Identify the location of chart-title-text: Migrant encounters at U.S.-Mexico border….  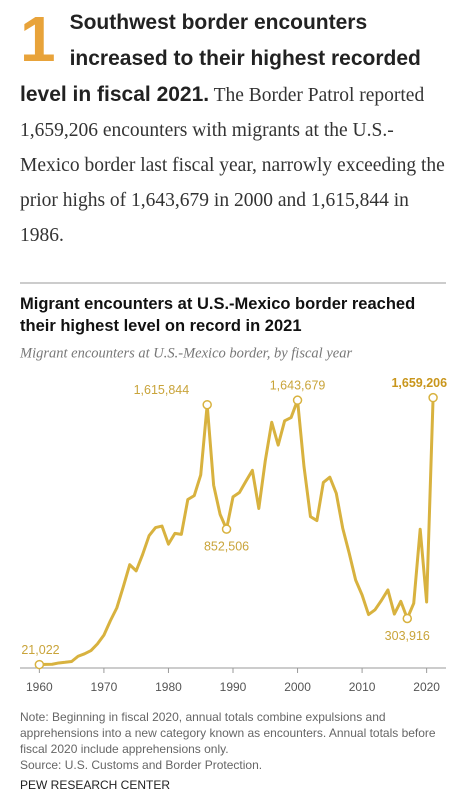
(217, 315).